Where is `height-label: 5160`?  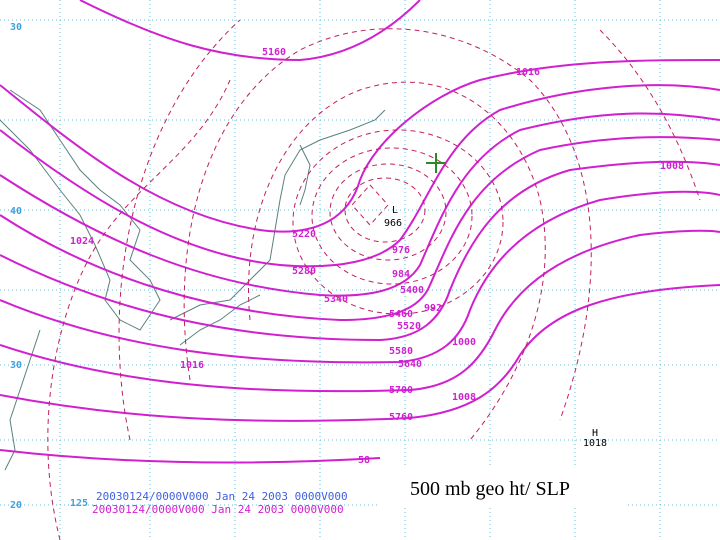 height-label: 5160 is located at coordinates (274, 52).